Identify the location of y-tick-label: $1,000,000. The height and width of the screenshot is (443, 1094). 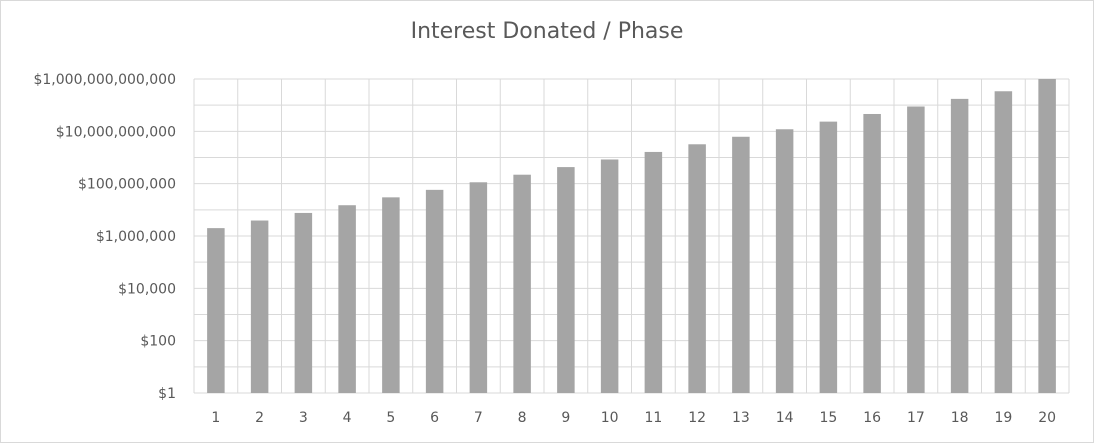
(136, 237).